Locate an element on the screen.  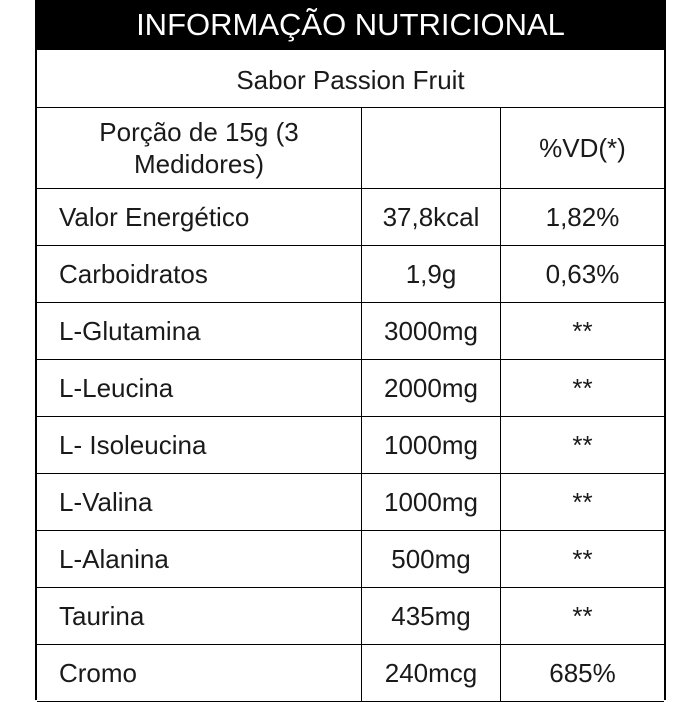
table-row: L-Alanina 500mg ** is located at coordinates (350, 559).